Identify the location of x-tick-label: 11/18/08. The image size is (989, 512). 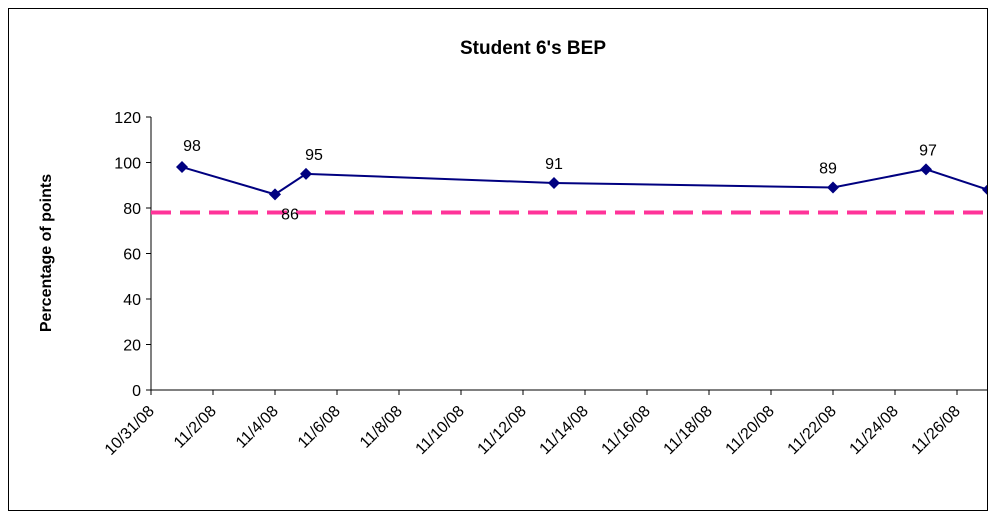
(688, 430).